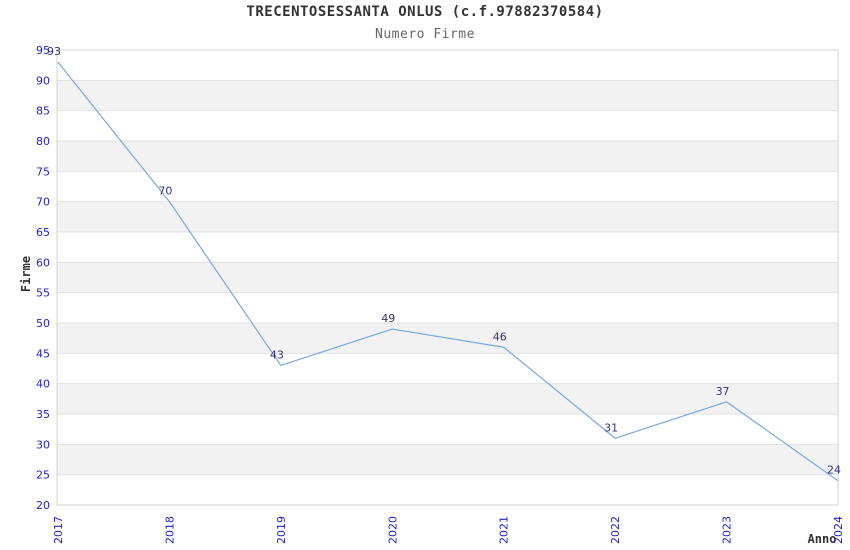  What do you see at coordinates (392, 530) in the screenshot?
I see `x-tick-label: 2020` at bounding box center [392, 530].